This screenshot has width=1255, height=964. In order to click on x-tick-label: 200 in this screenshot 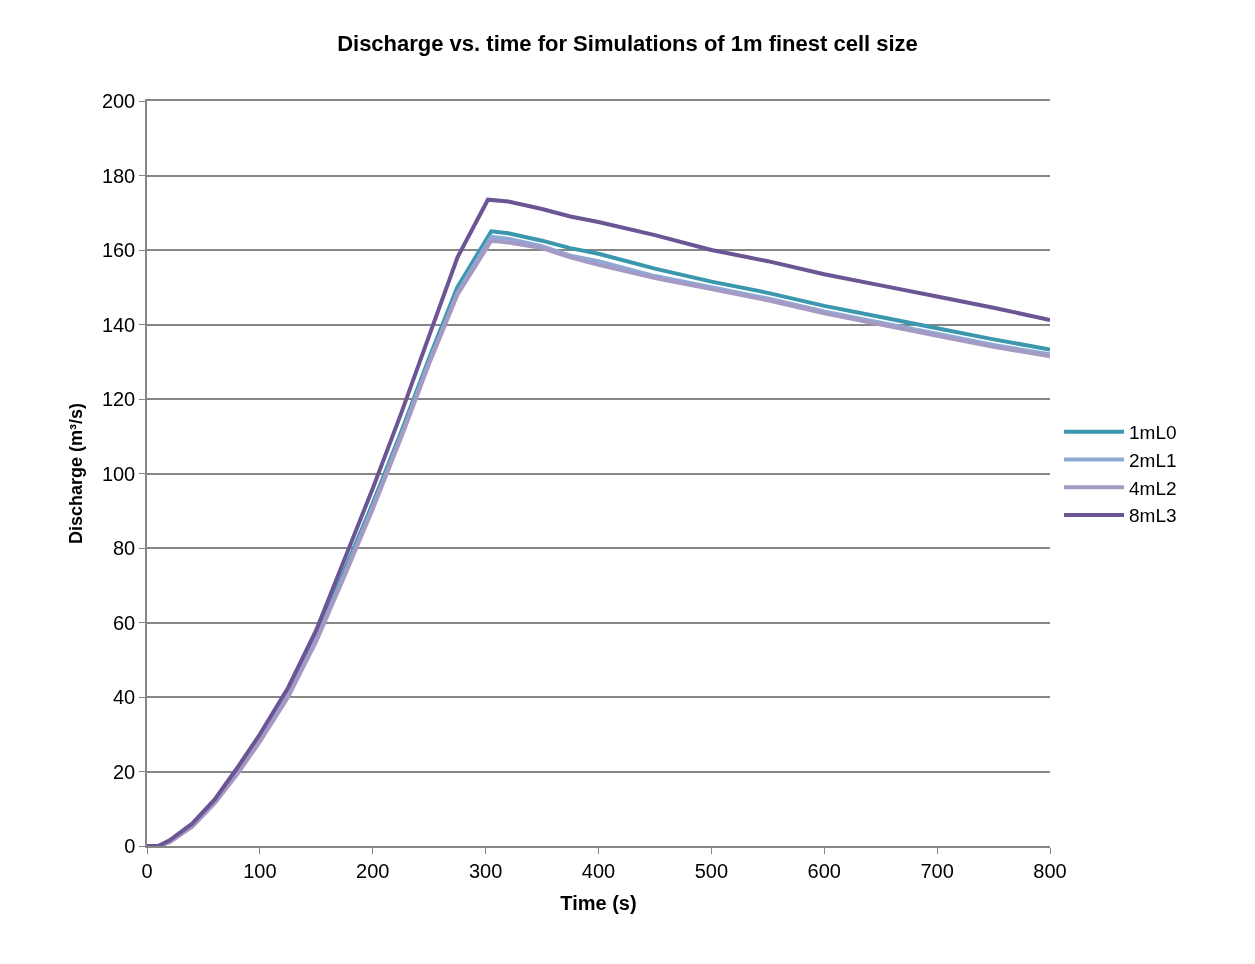, I will do `click(373, 870)`.